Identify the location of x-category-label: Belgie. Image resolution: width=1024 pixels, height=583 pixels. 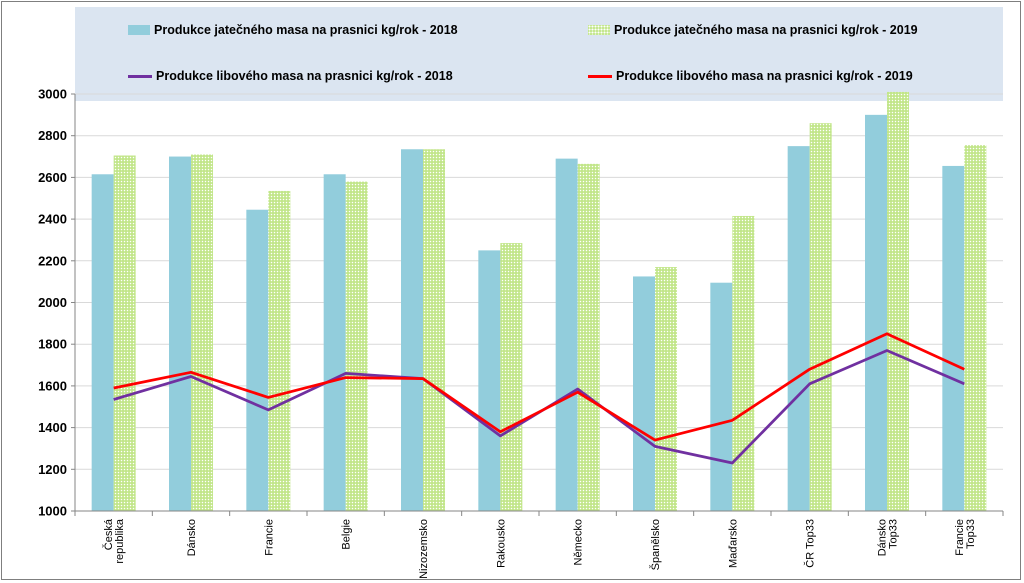
(347, 534).